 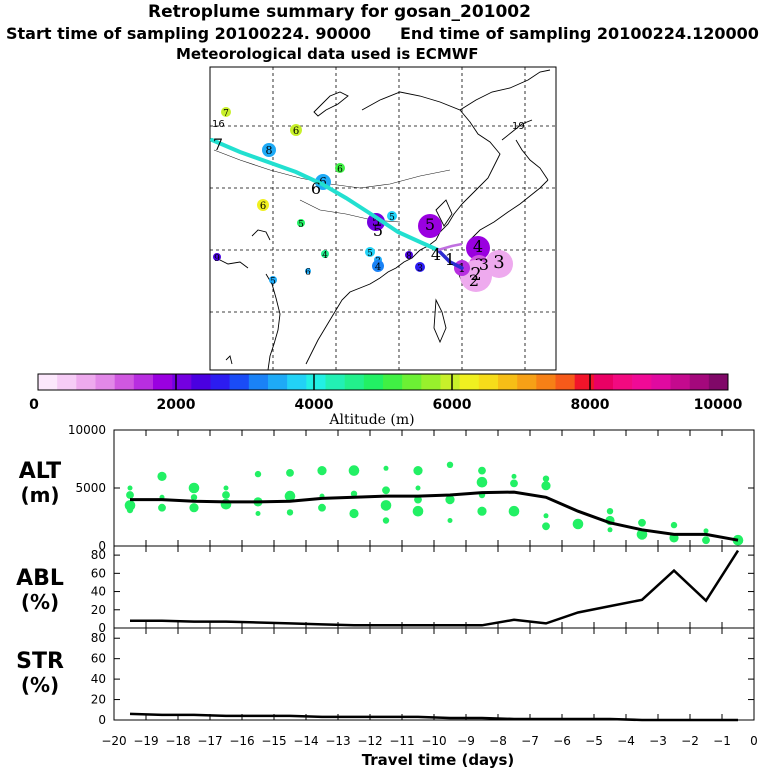 I want to click on colorbar-major-dividers, so click(x=383, y=382).